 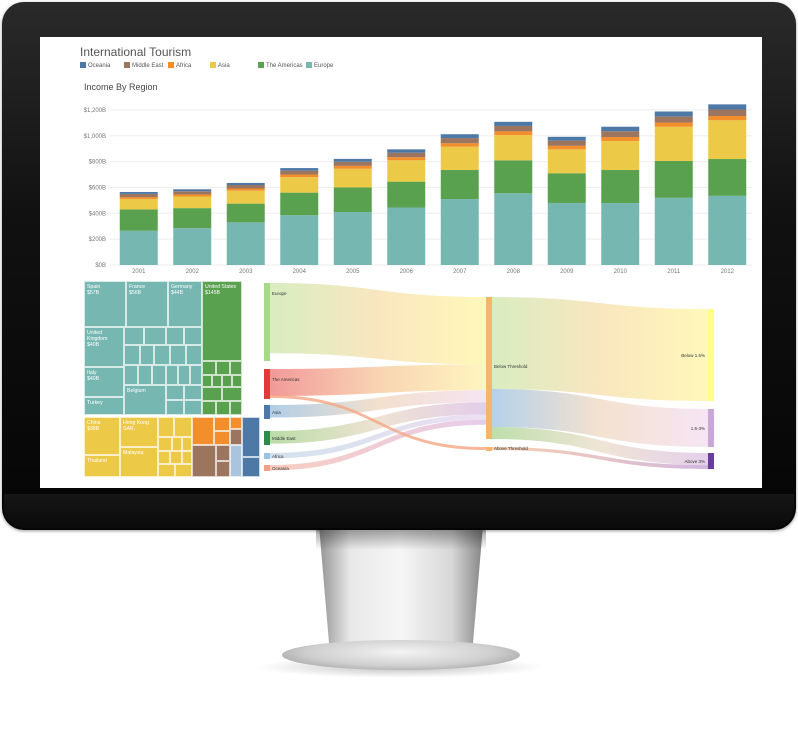 I want to click on treemap-cell-united-states: United States $145B, so click(x=222, y=321).